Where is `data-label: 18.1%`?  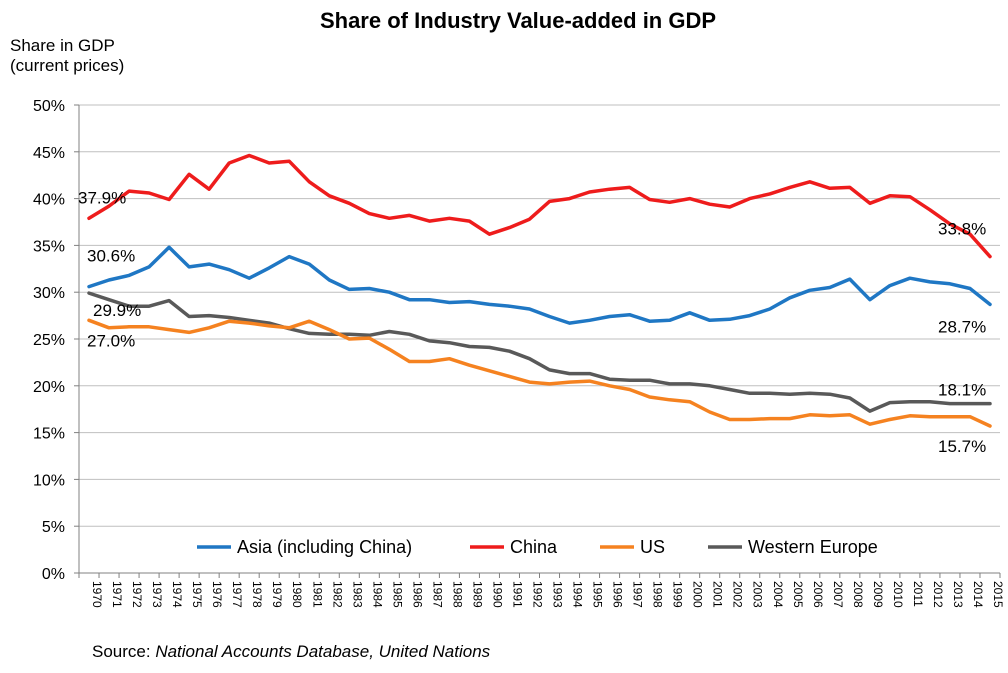
data-label: 18.1% is located at coordinates (962, 390).